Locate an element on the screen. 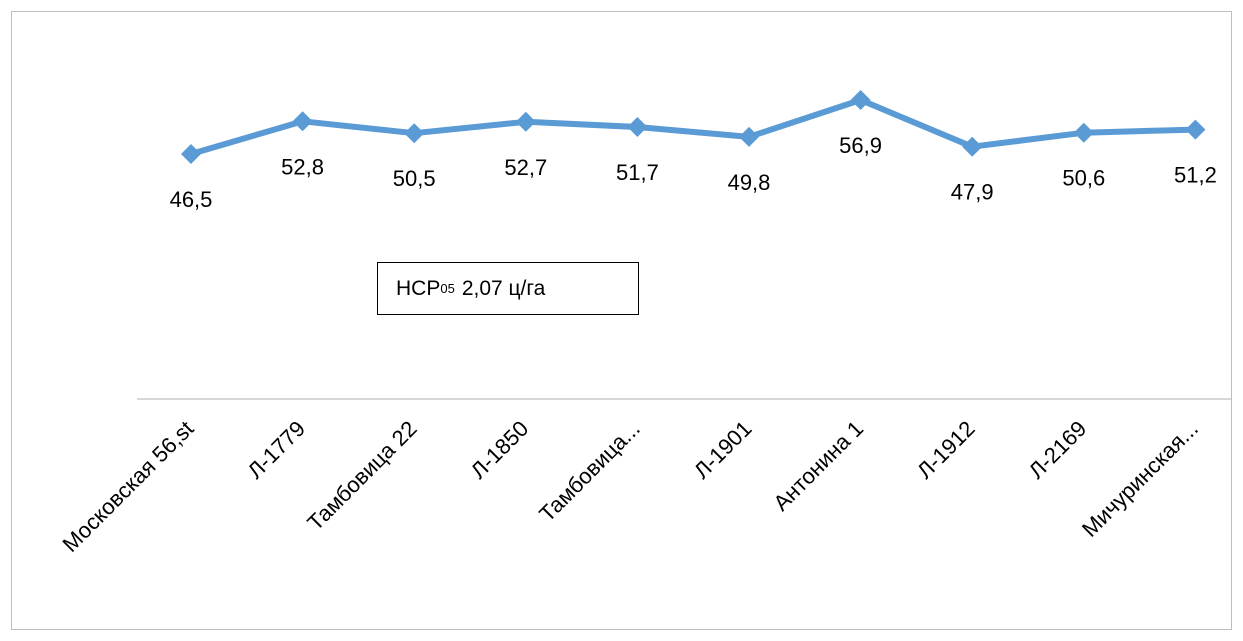 The height and width of the screenshot is (641, 1243). lsd-value: 2,07 ц/га is located at coordinates (503, 288).